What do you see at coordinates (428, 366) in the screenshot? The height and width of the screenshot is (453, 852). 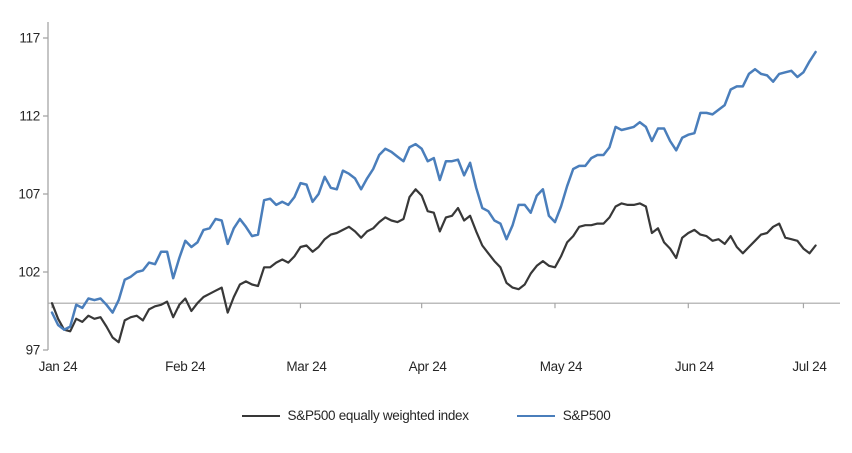 I see `x-axis-tick-label: Apr 24` at bounding box center [428, 366].